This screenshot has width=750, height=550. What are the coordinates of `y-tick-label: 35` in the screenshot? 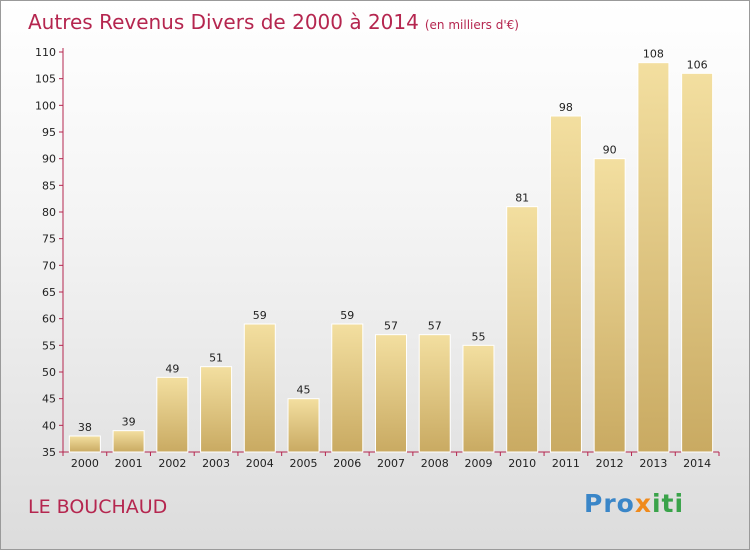 It's located at (49, 452).